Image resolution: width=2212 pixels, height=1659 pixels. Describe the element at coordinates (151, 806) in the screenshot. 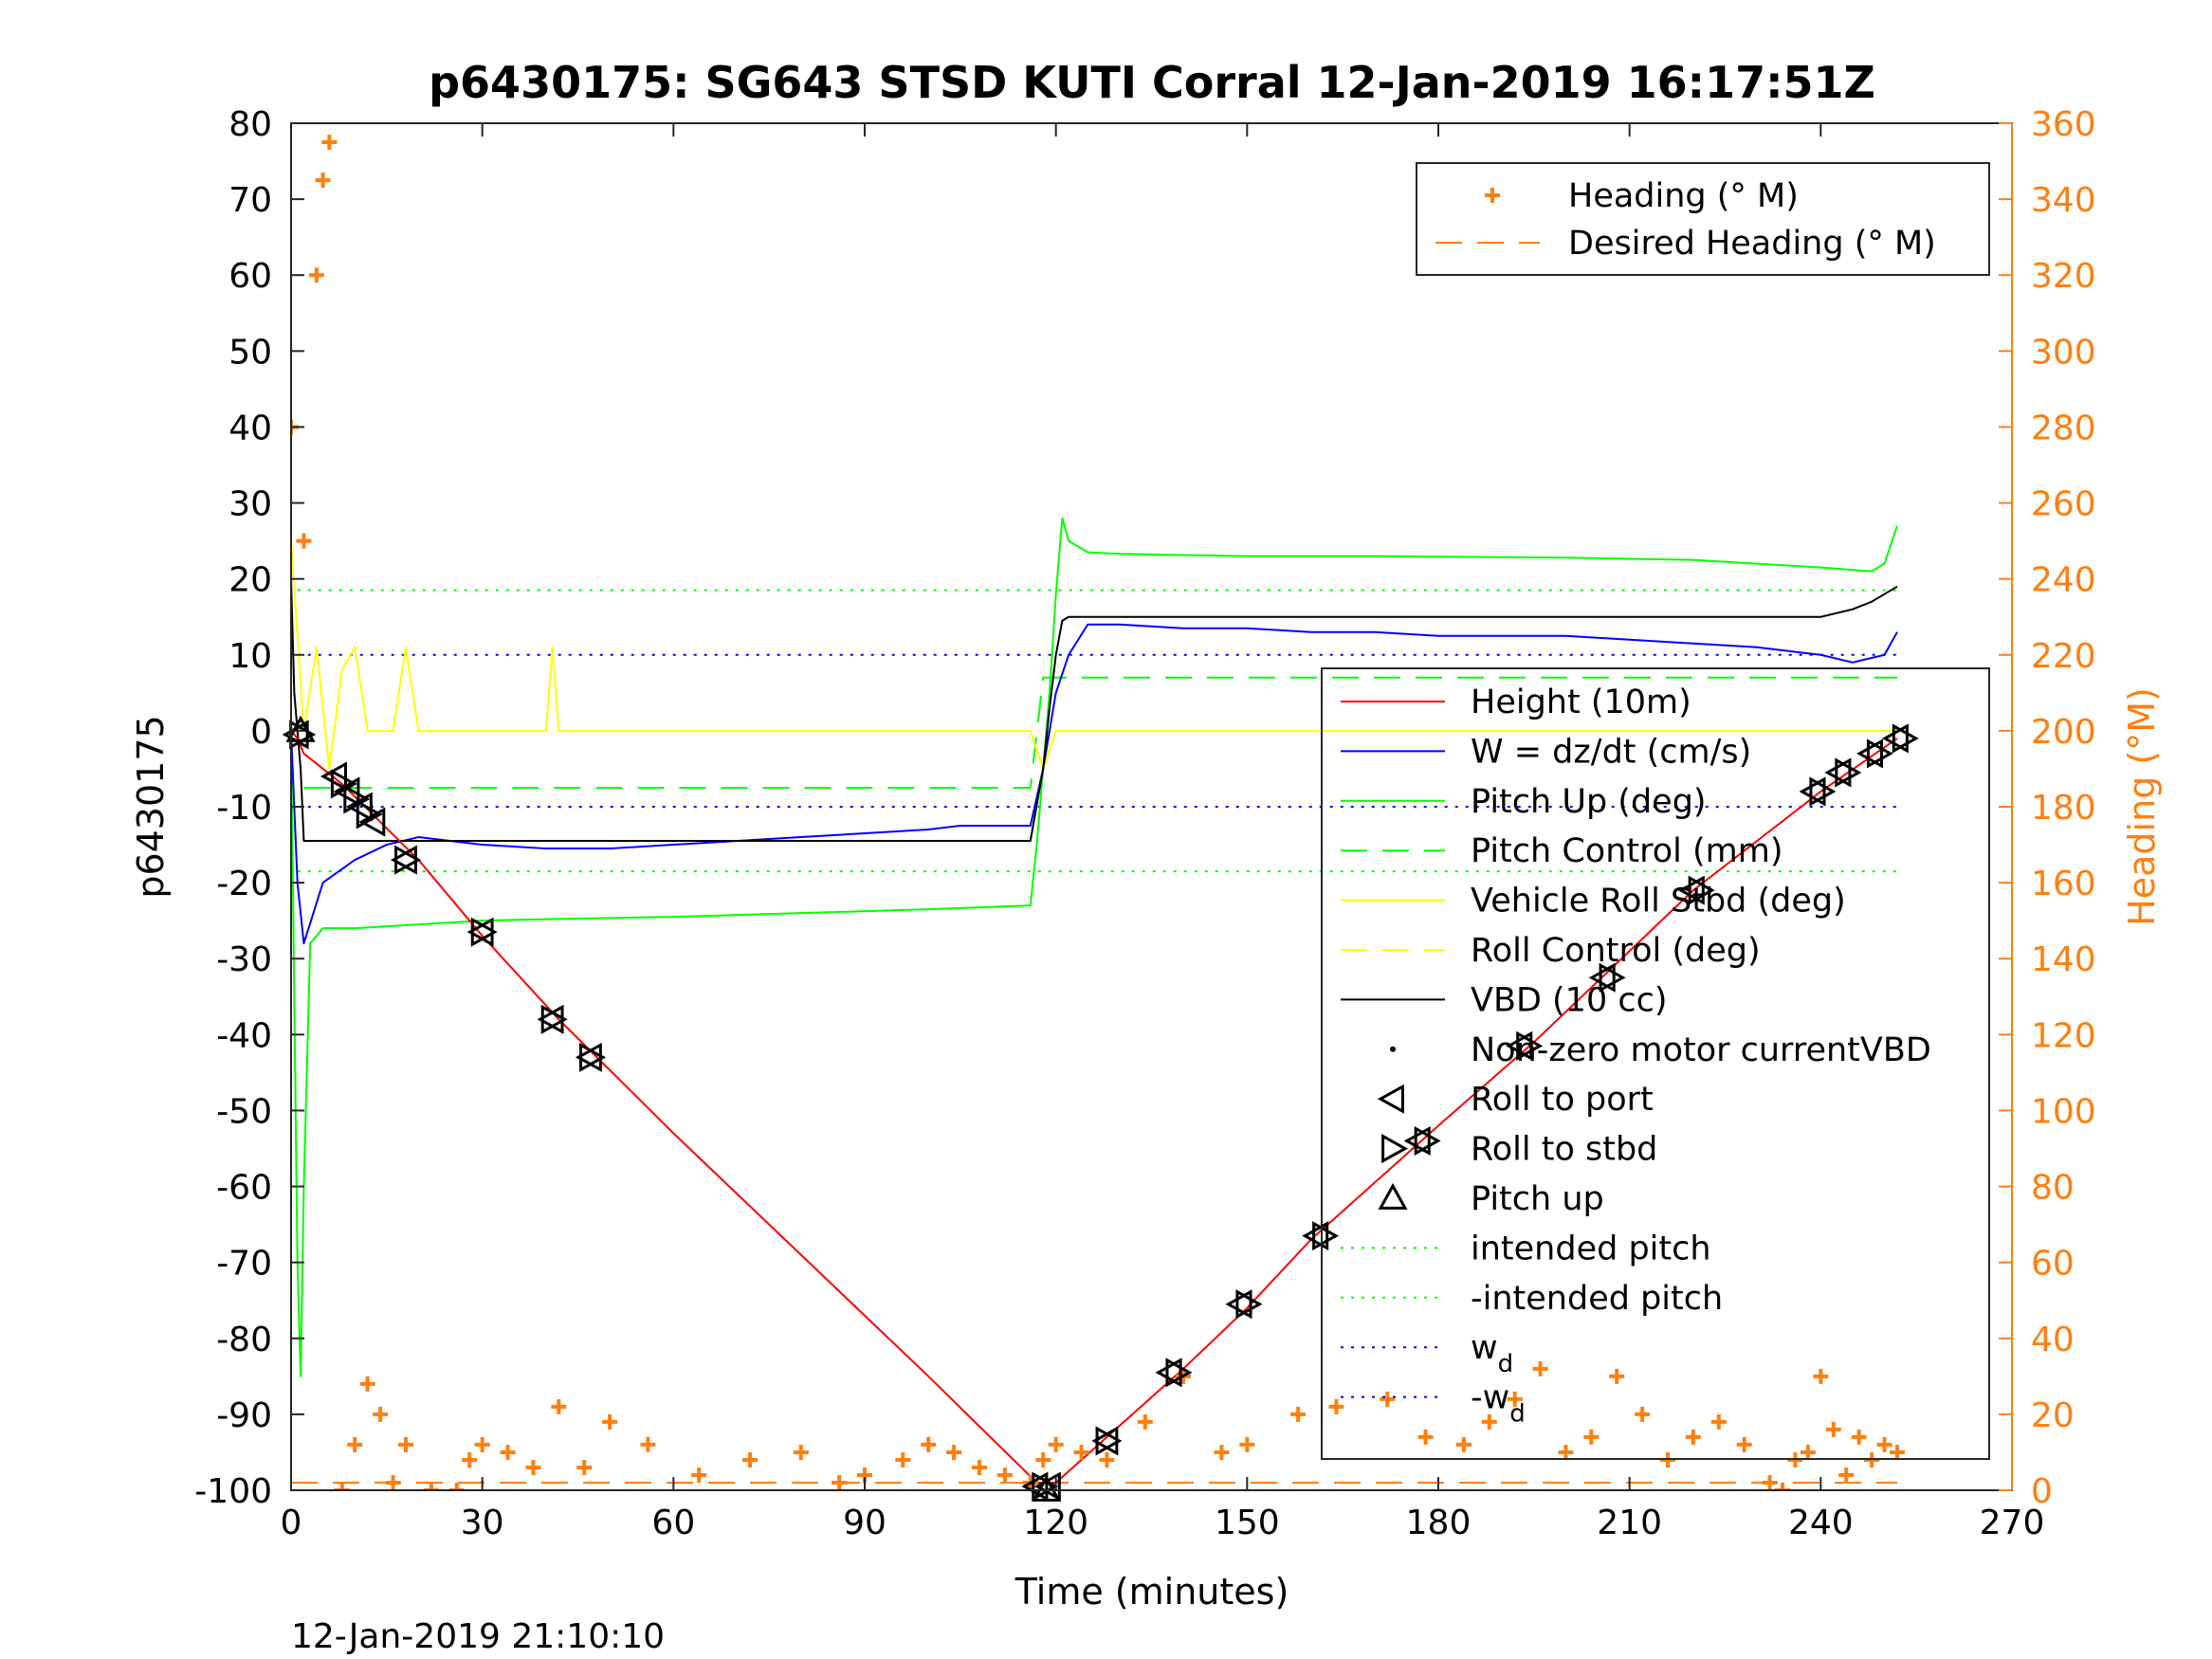

I see `y-axis-label: p6430175` at that location.